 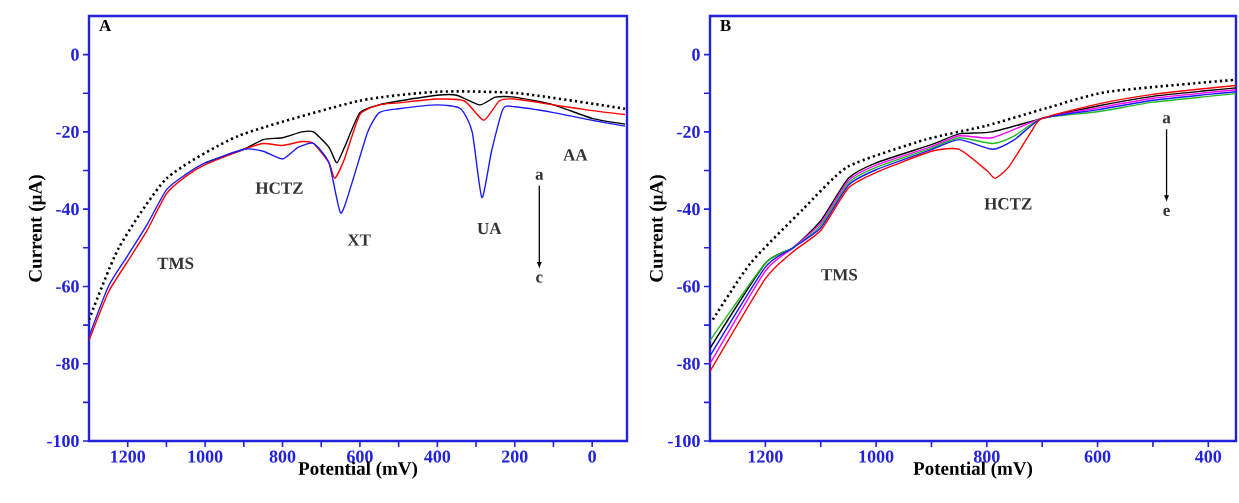 What do you see at coordinates (575, 155) in the screenshot?
I see `annotation: AA` at bounding box center [575, 155].